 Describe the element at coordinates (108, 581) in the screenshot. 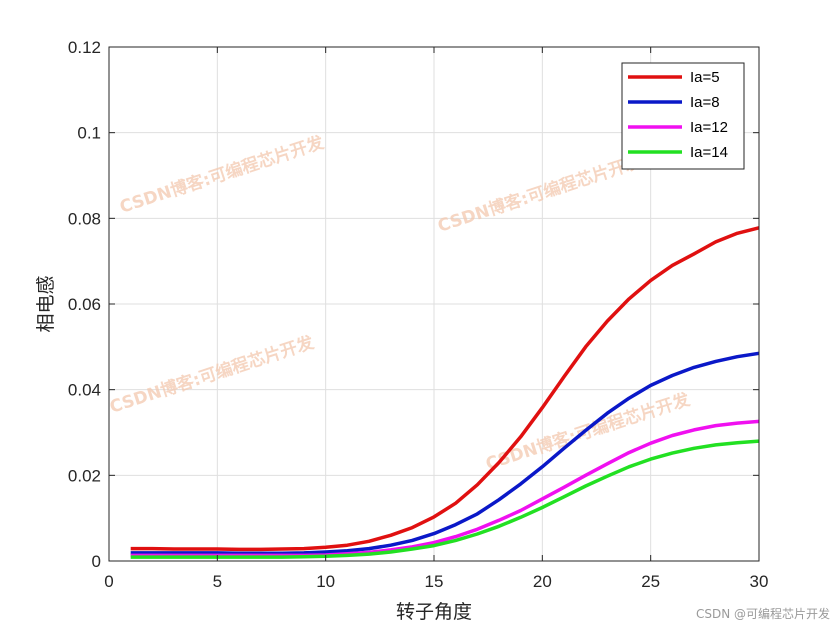

I see `x-tick-label: 0` at that location.